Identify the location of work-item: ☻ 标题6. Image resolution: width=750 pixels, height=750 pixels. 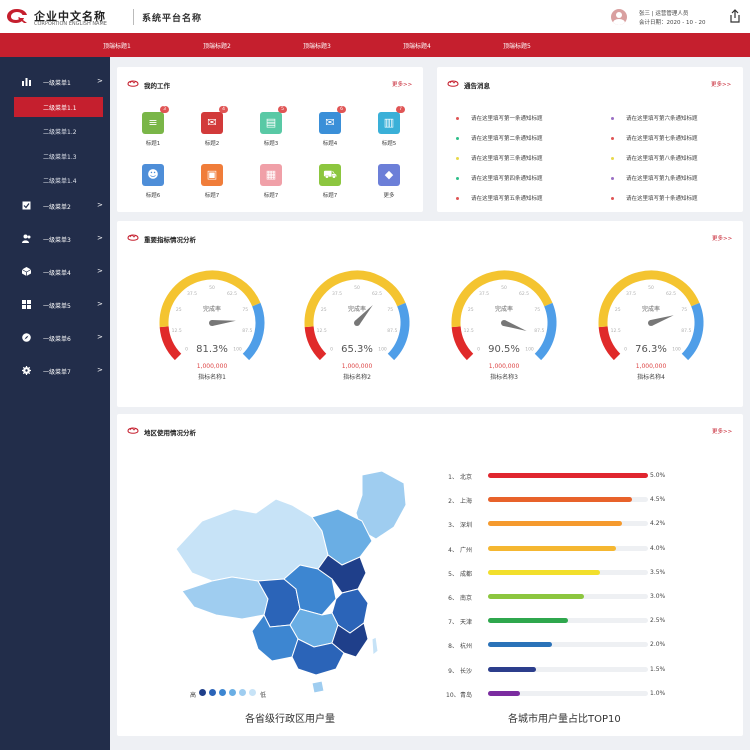
(153, 186).